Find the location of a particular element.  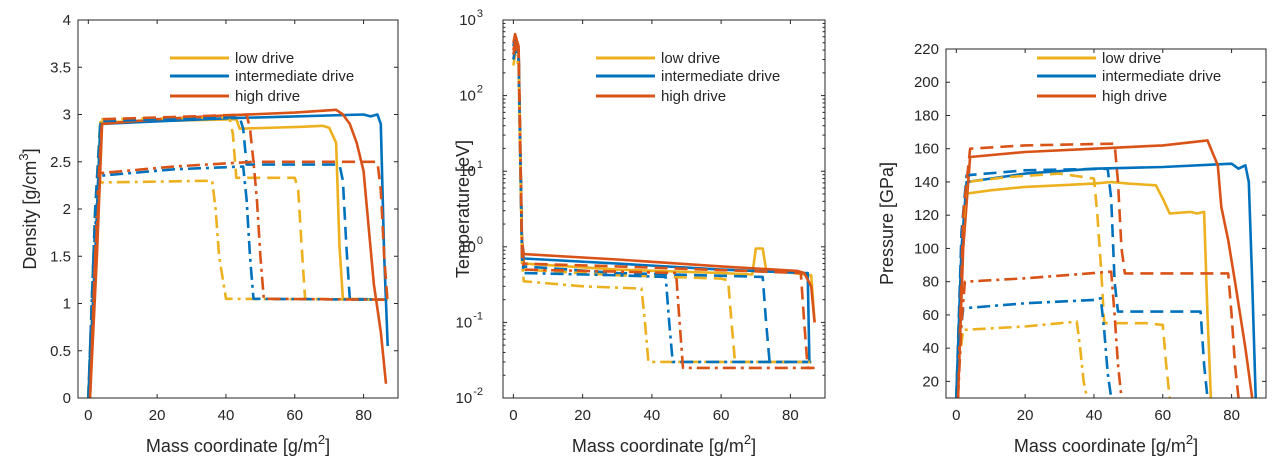

y-tick-label: 3.5 is located at coordinates (60, 67).